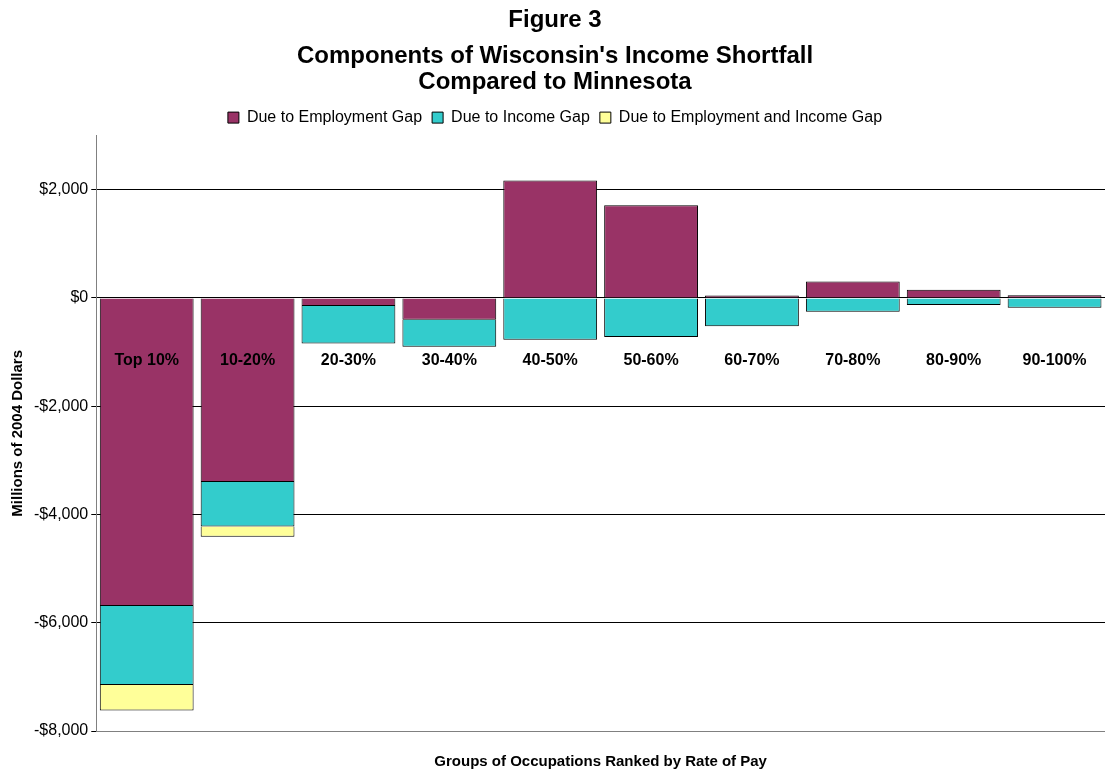 The height and width of the screenshot is (781, 1105). Describe the element at coordinates (61, 513) in the screenshot. I see `y-tick-label: -$4,000` at that location.